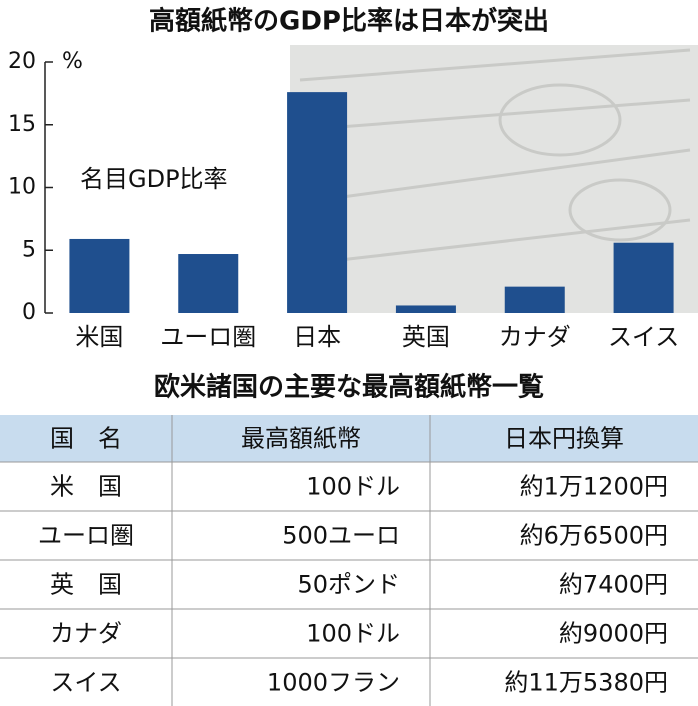  What do you see at coordinates (99, 337) in the screenshot?
I see `x-tick-label: 米国` at bounding box center [99, 337].